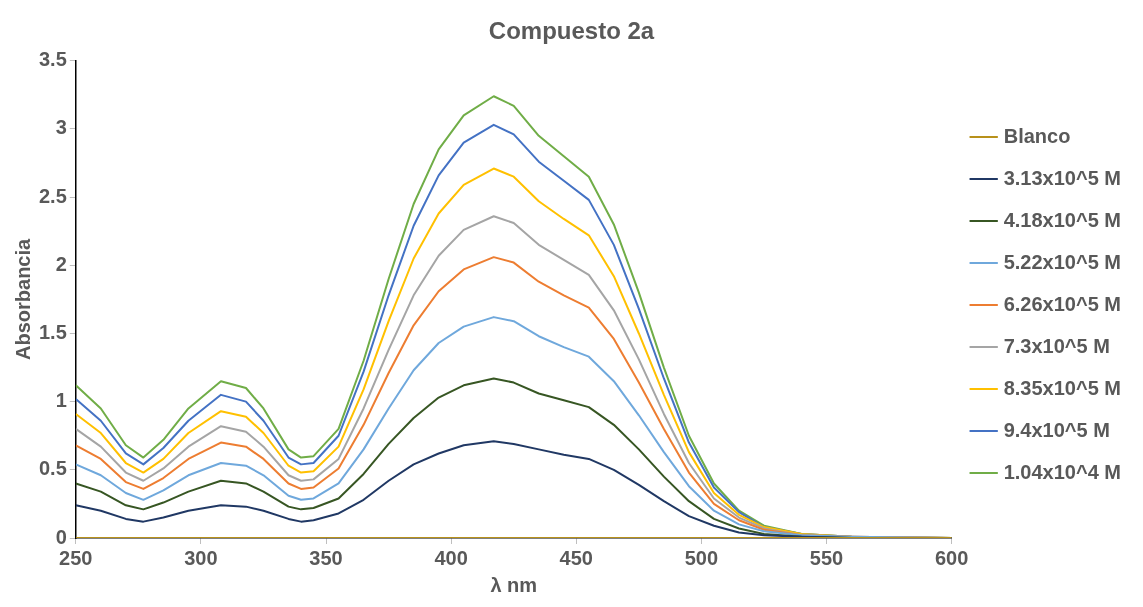 Image resolution: width=1143 pixels, height=607 pixels. What do you see at coordinates (451, 557) in the screenshot?
I see `x-tick-label: 400` at bounding box center [451, 557].